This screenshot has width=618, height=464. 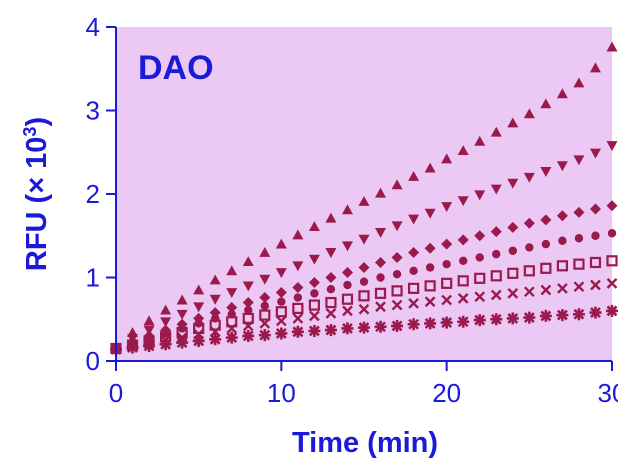 I want to click on x-tick-label: 20, so click(x=446, y=393).